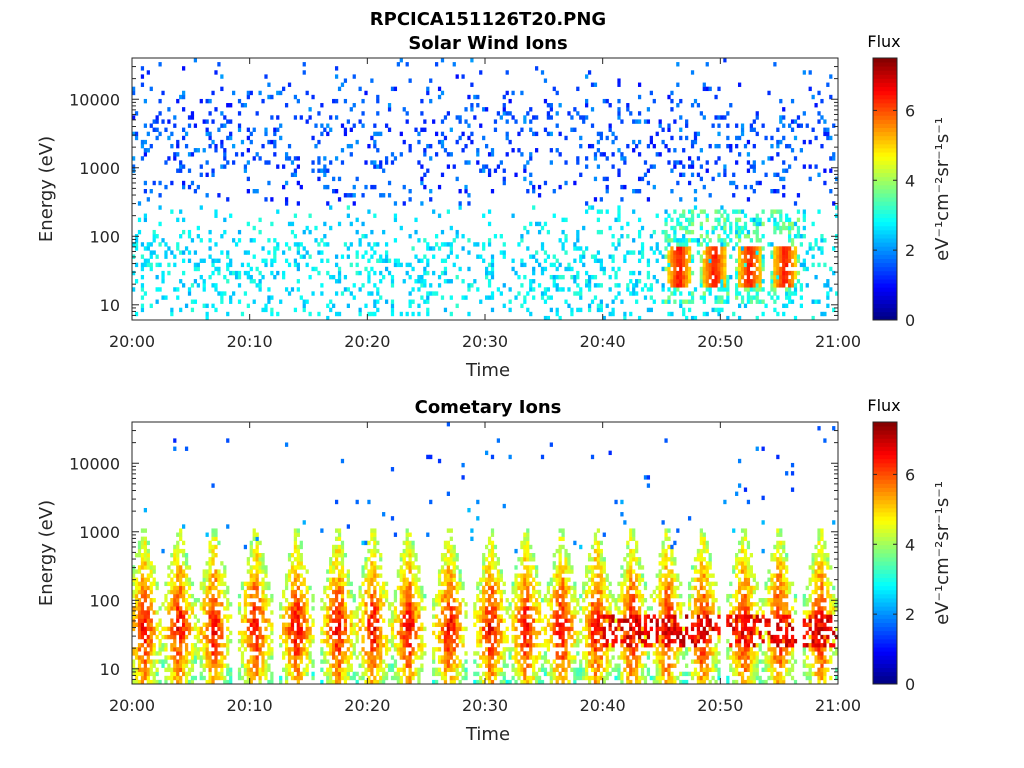 Image resolution: width=1024 pixels, height=768 pixels. I want to click on panel-2-colorbar-title: Flux, so click(883, 405).